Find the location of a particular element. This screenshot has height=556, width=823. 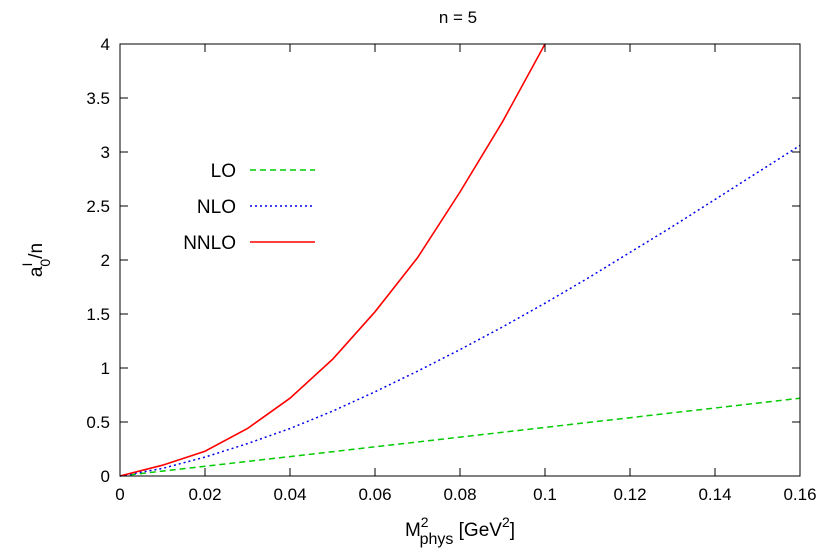

series-line-lo is located at coordinates (460, 437).